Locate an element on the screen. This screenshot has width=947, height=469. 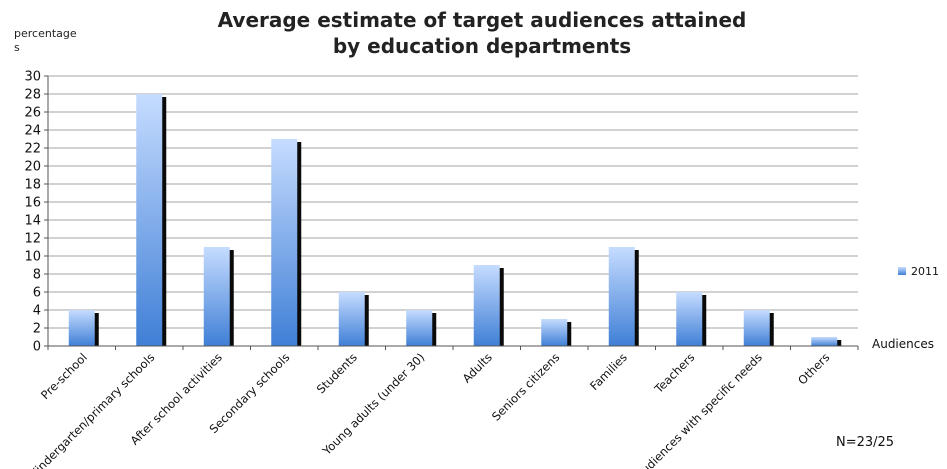
y-tick-label: 8 is located at coordinates (37, 275).